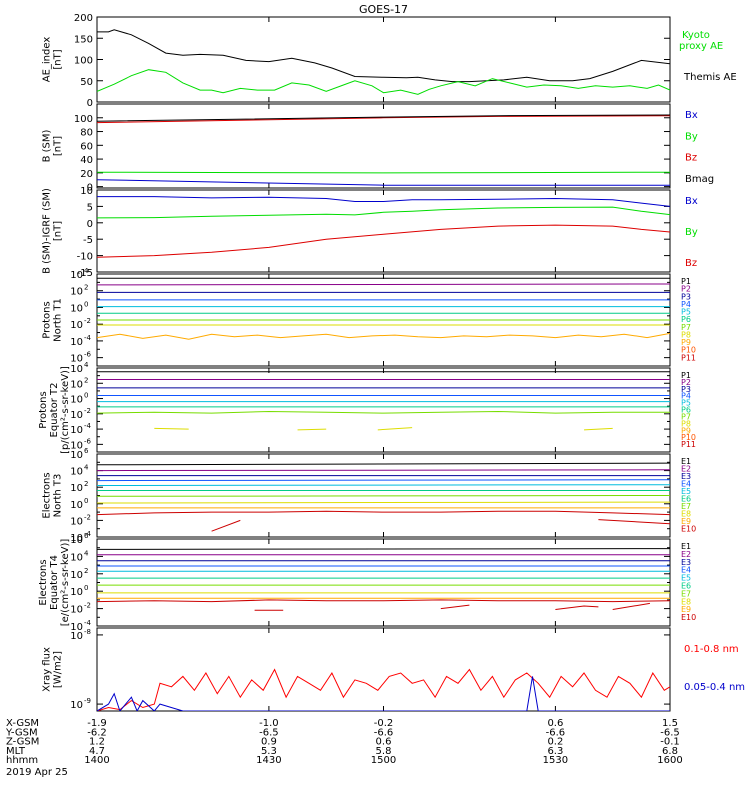 The width and height of the screenshot is (750, 804). What do you see at coordinates (711, 649) in the screenshot?
I see `legend-entry: 0.1-0.8 nm` at bounding box center [711, 649].